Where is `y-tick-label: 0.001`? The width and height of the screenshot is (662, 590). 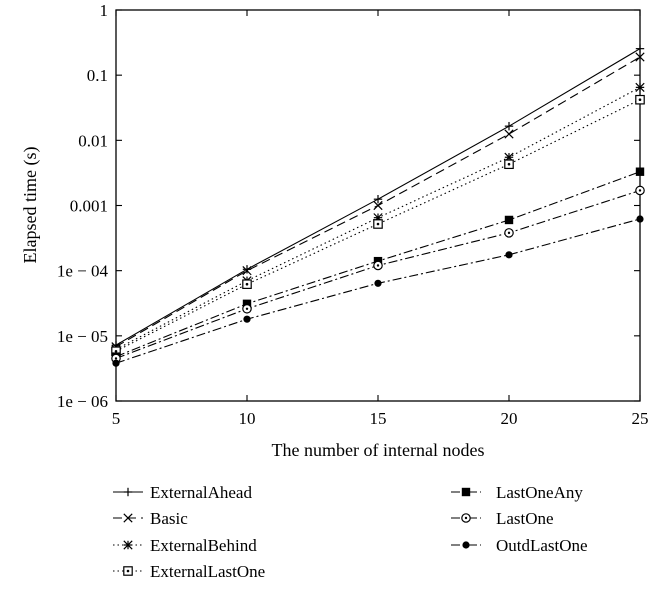
y-tick-label: 0.001 is located at coordinates (89, 206).